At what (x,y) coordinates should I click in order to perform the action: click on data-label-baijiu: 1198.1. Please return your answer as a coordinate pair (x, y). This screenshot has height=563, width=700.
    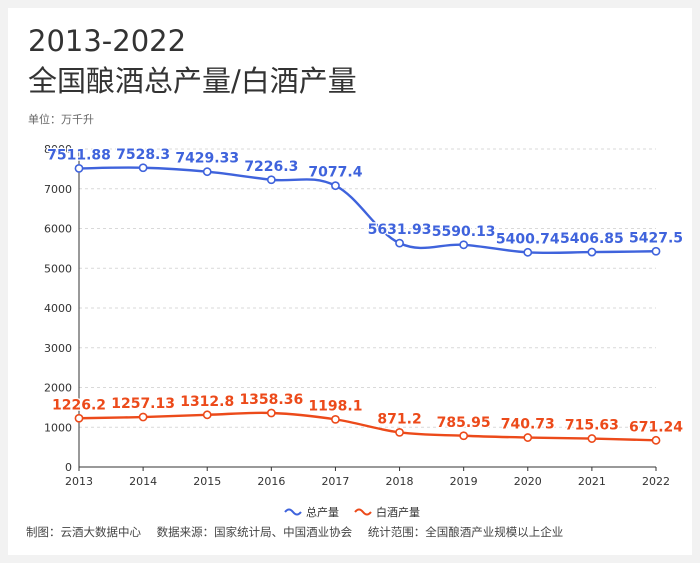
    Looking at the image, I should click on (335, 406).